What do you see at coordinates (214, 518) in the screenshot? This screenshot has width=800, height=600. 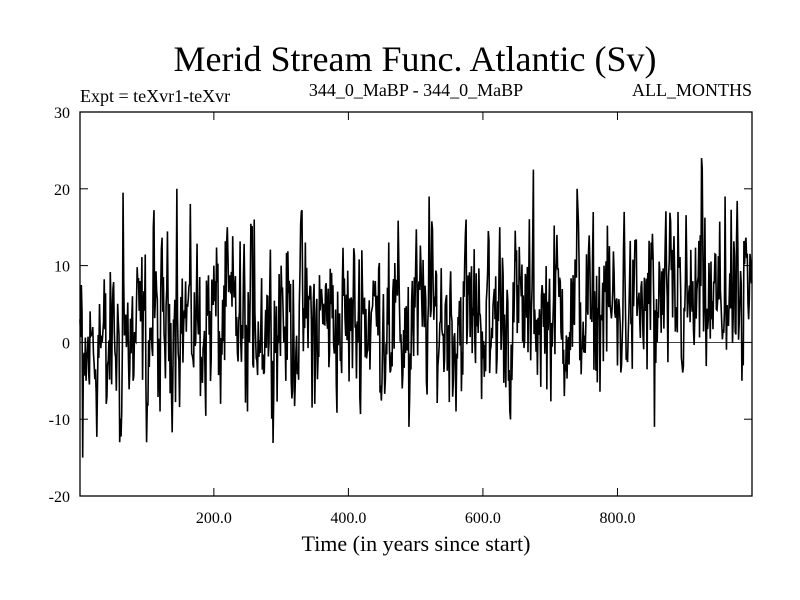 I see `x-tick-label: 200.0` at bounding box center [214, 518].